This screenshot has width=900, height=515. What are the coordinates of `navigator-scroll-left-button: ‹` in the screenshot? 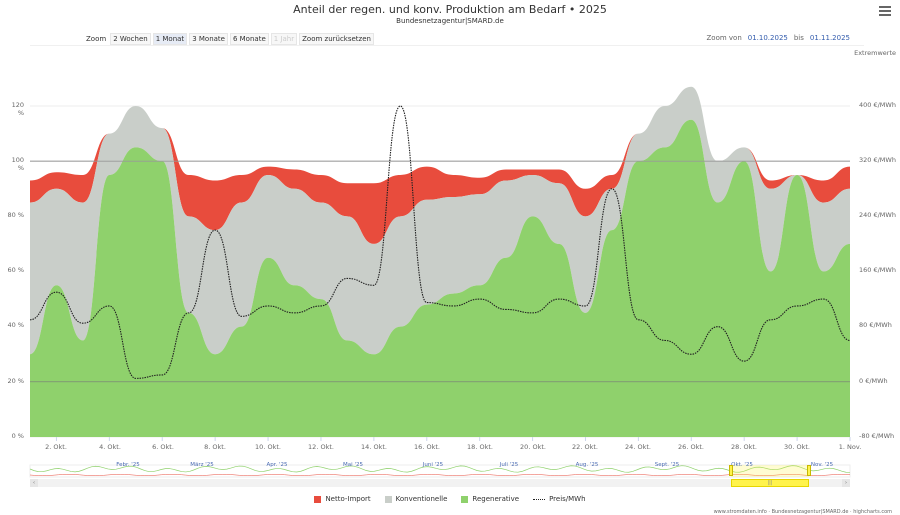 It's located at (34, 483).